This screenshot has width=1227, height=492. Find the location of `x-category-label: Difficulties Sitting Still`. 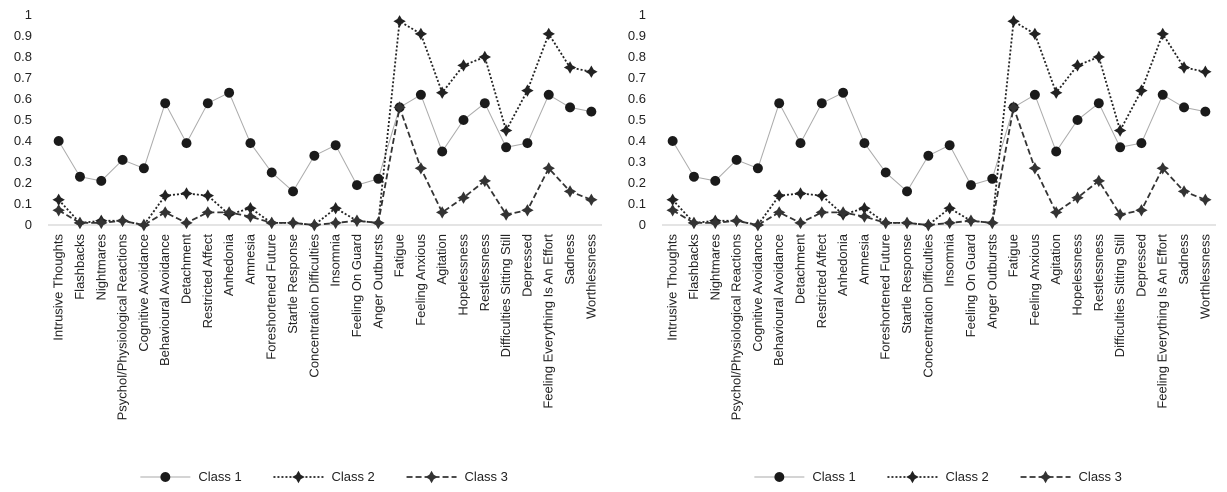

x-category-label: Difficulties Sitting Still is located at coordinates (1119, 295).